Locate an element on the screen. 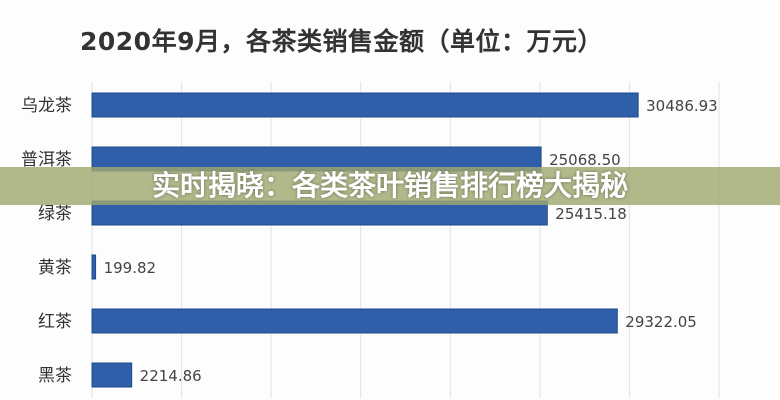  value-label: 199.82 is located at coordinates (130, 268).